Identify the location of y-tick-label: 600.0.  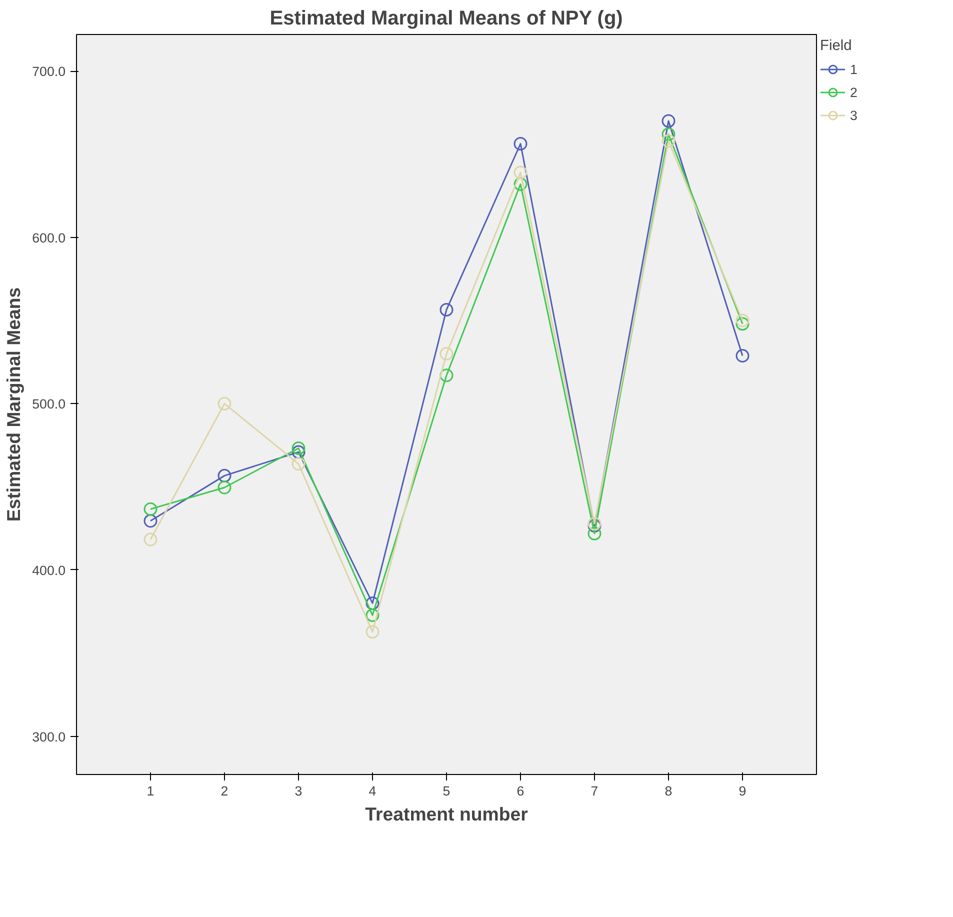
(49, 238).